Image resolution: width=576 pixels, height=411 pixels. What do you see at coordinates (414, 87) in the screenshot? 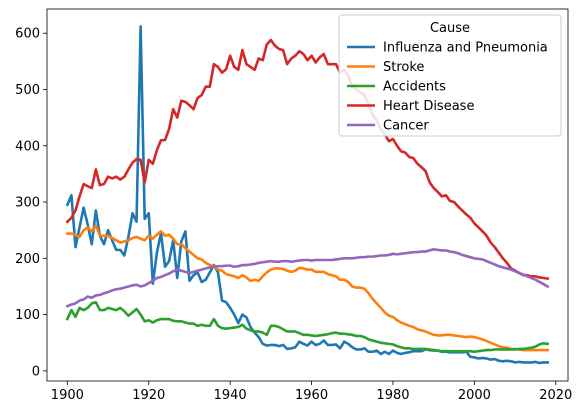
I see `legend-label-accidents: Accidents` at bounding box center [414, 87].